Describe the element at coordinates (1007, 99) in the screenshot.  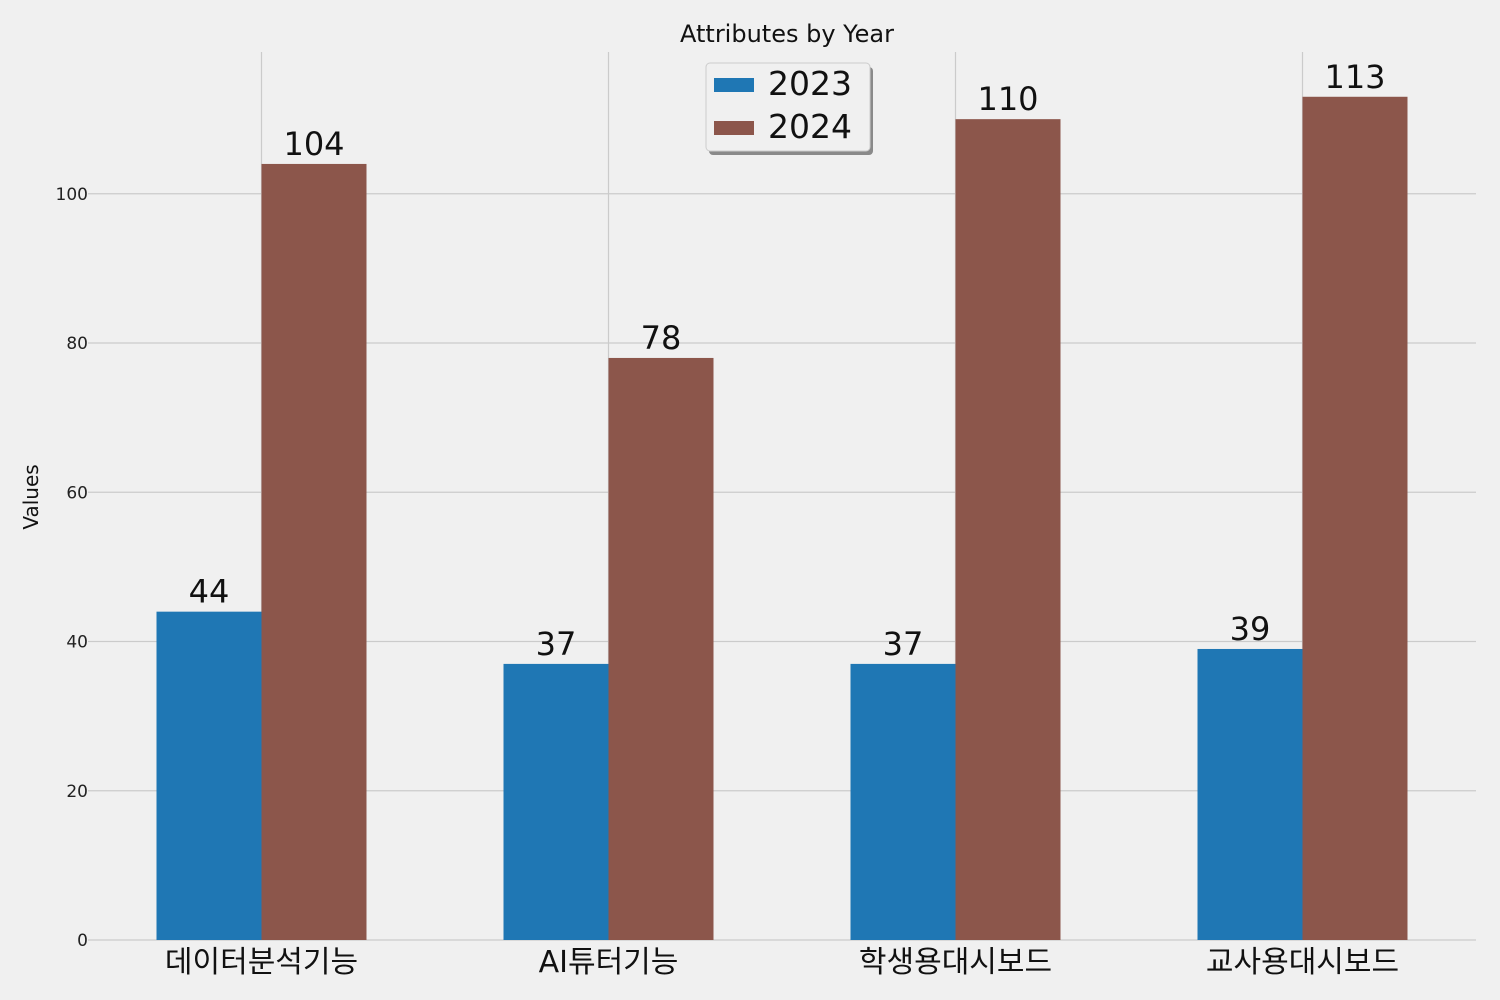
I see `value-label: 110` at that location.